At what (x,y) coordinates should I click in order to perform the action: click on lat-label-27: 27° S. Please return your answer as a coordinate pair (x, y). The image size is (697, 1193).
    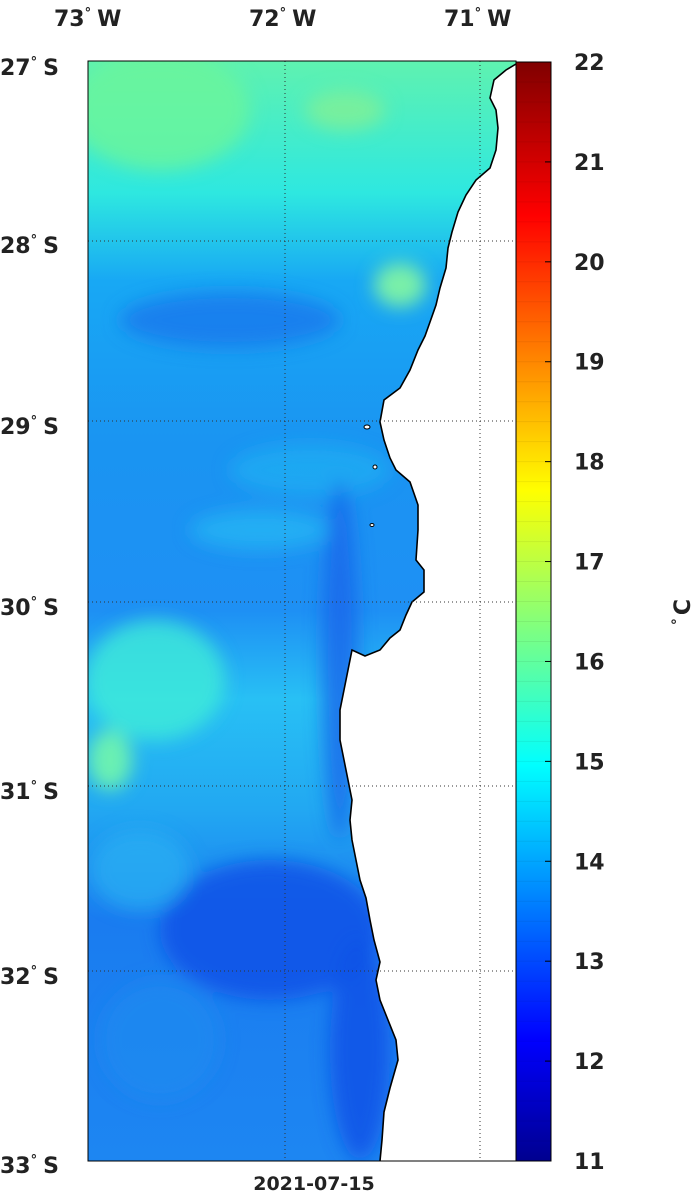
    Looking at the image, I should click on (29, 68).